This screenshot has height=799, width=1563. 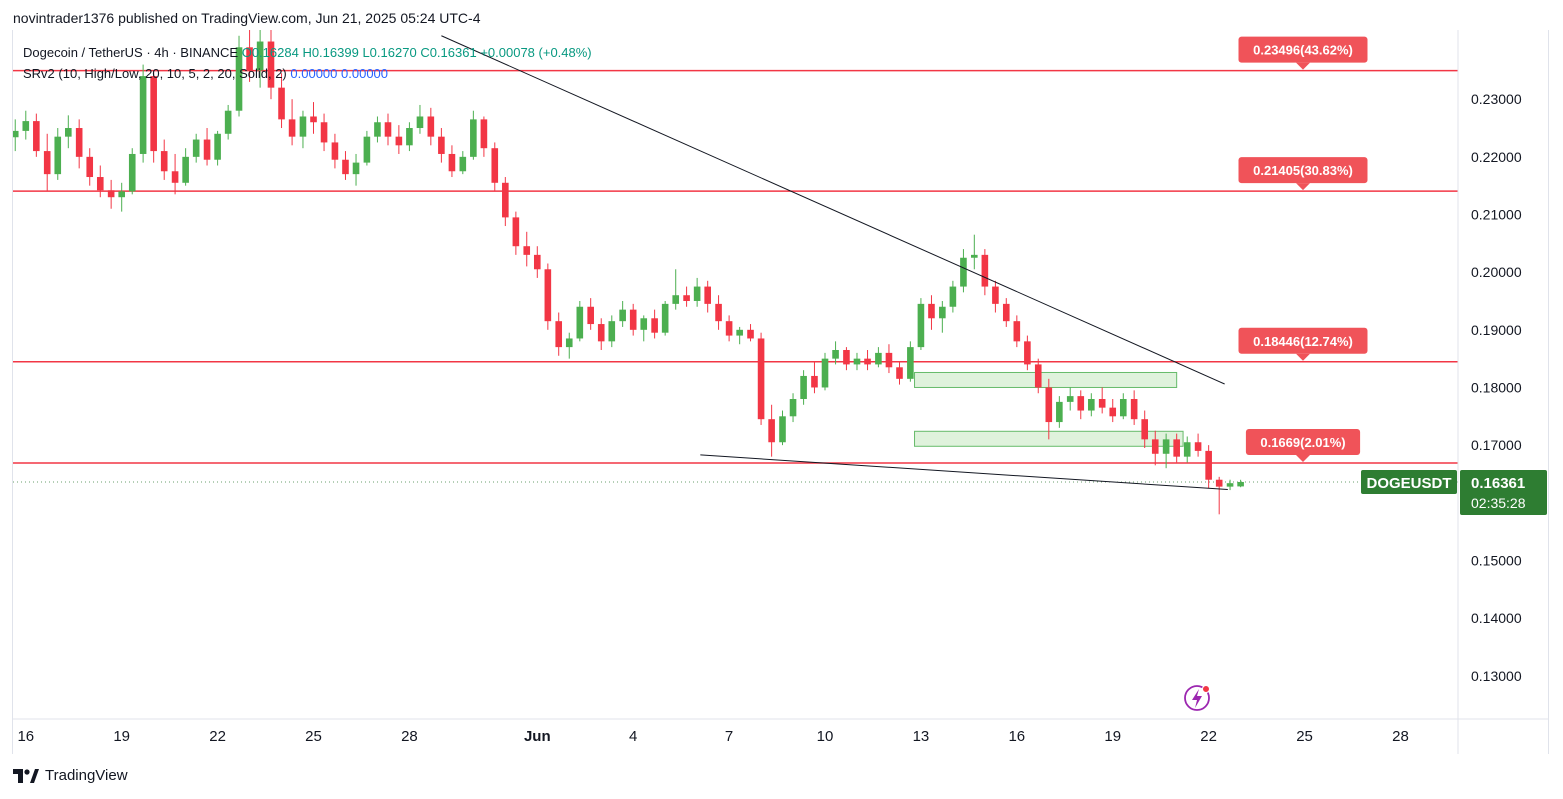 I want to click on symbol-tag-box, so click(x=1409, y=481).